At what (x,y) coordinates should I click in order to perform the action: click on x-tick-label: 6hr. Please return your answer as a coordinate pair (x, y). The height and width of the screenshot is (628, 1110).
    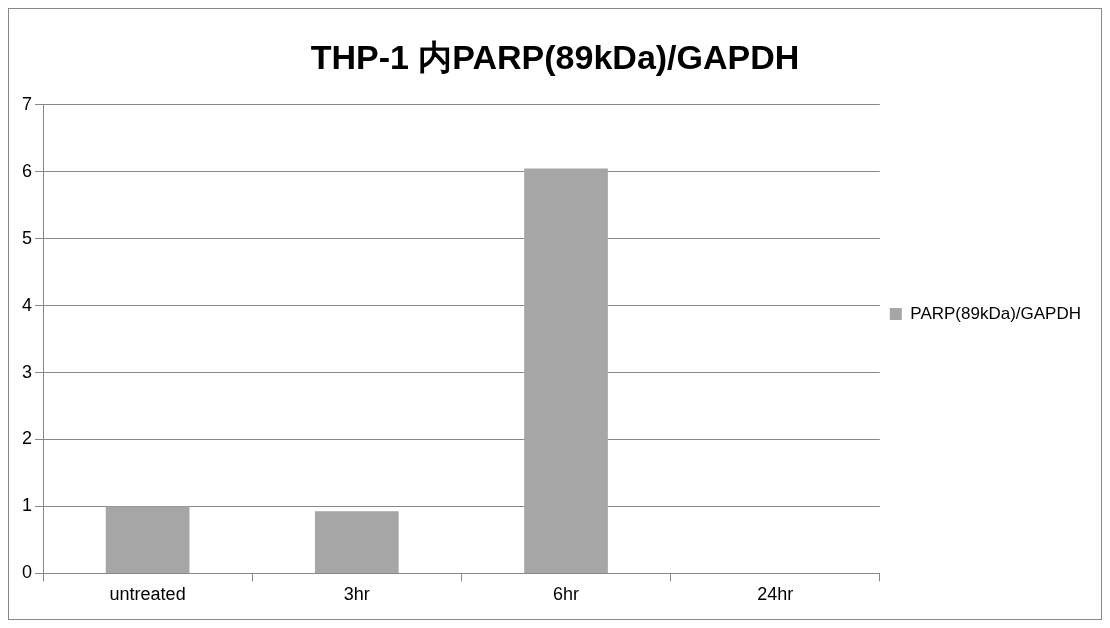
    Looking at the image, I should click on (566, 594).